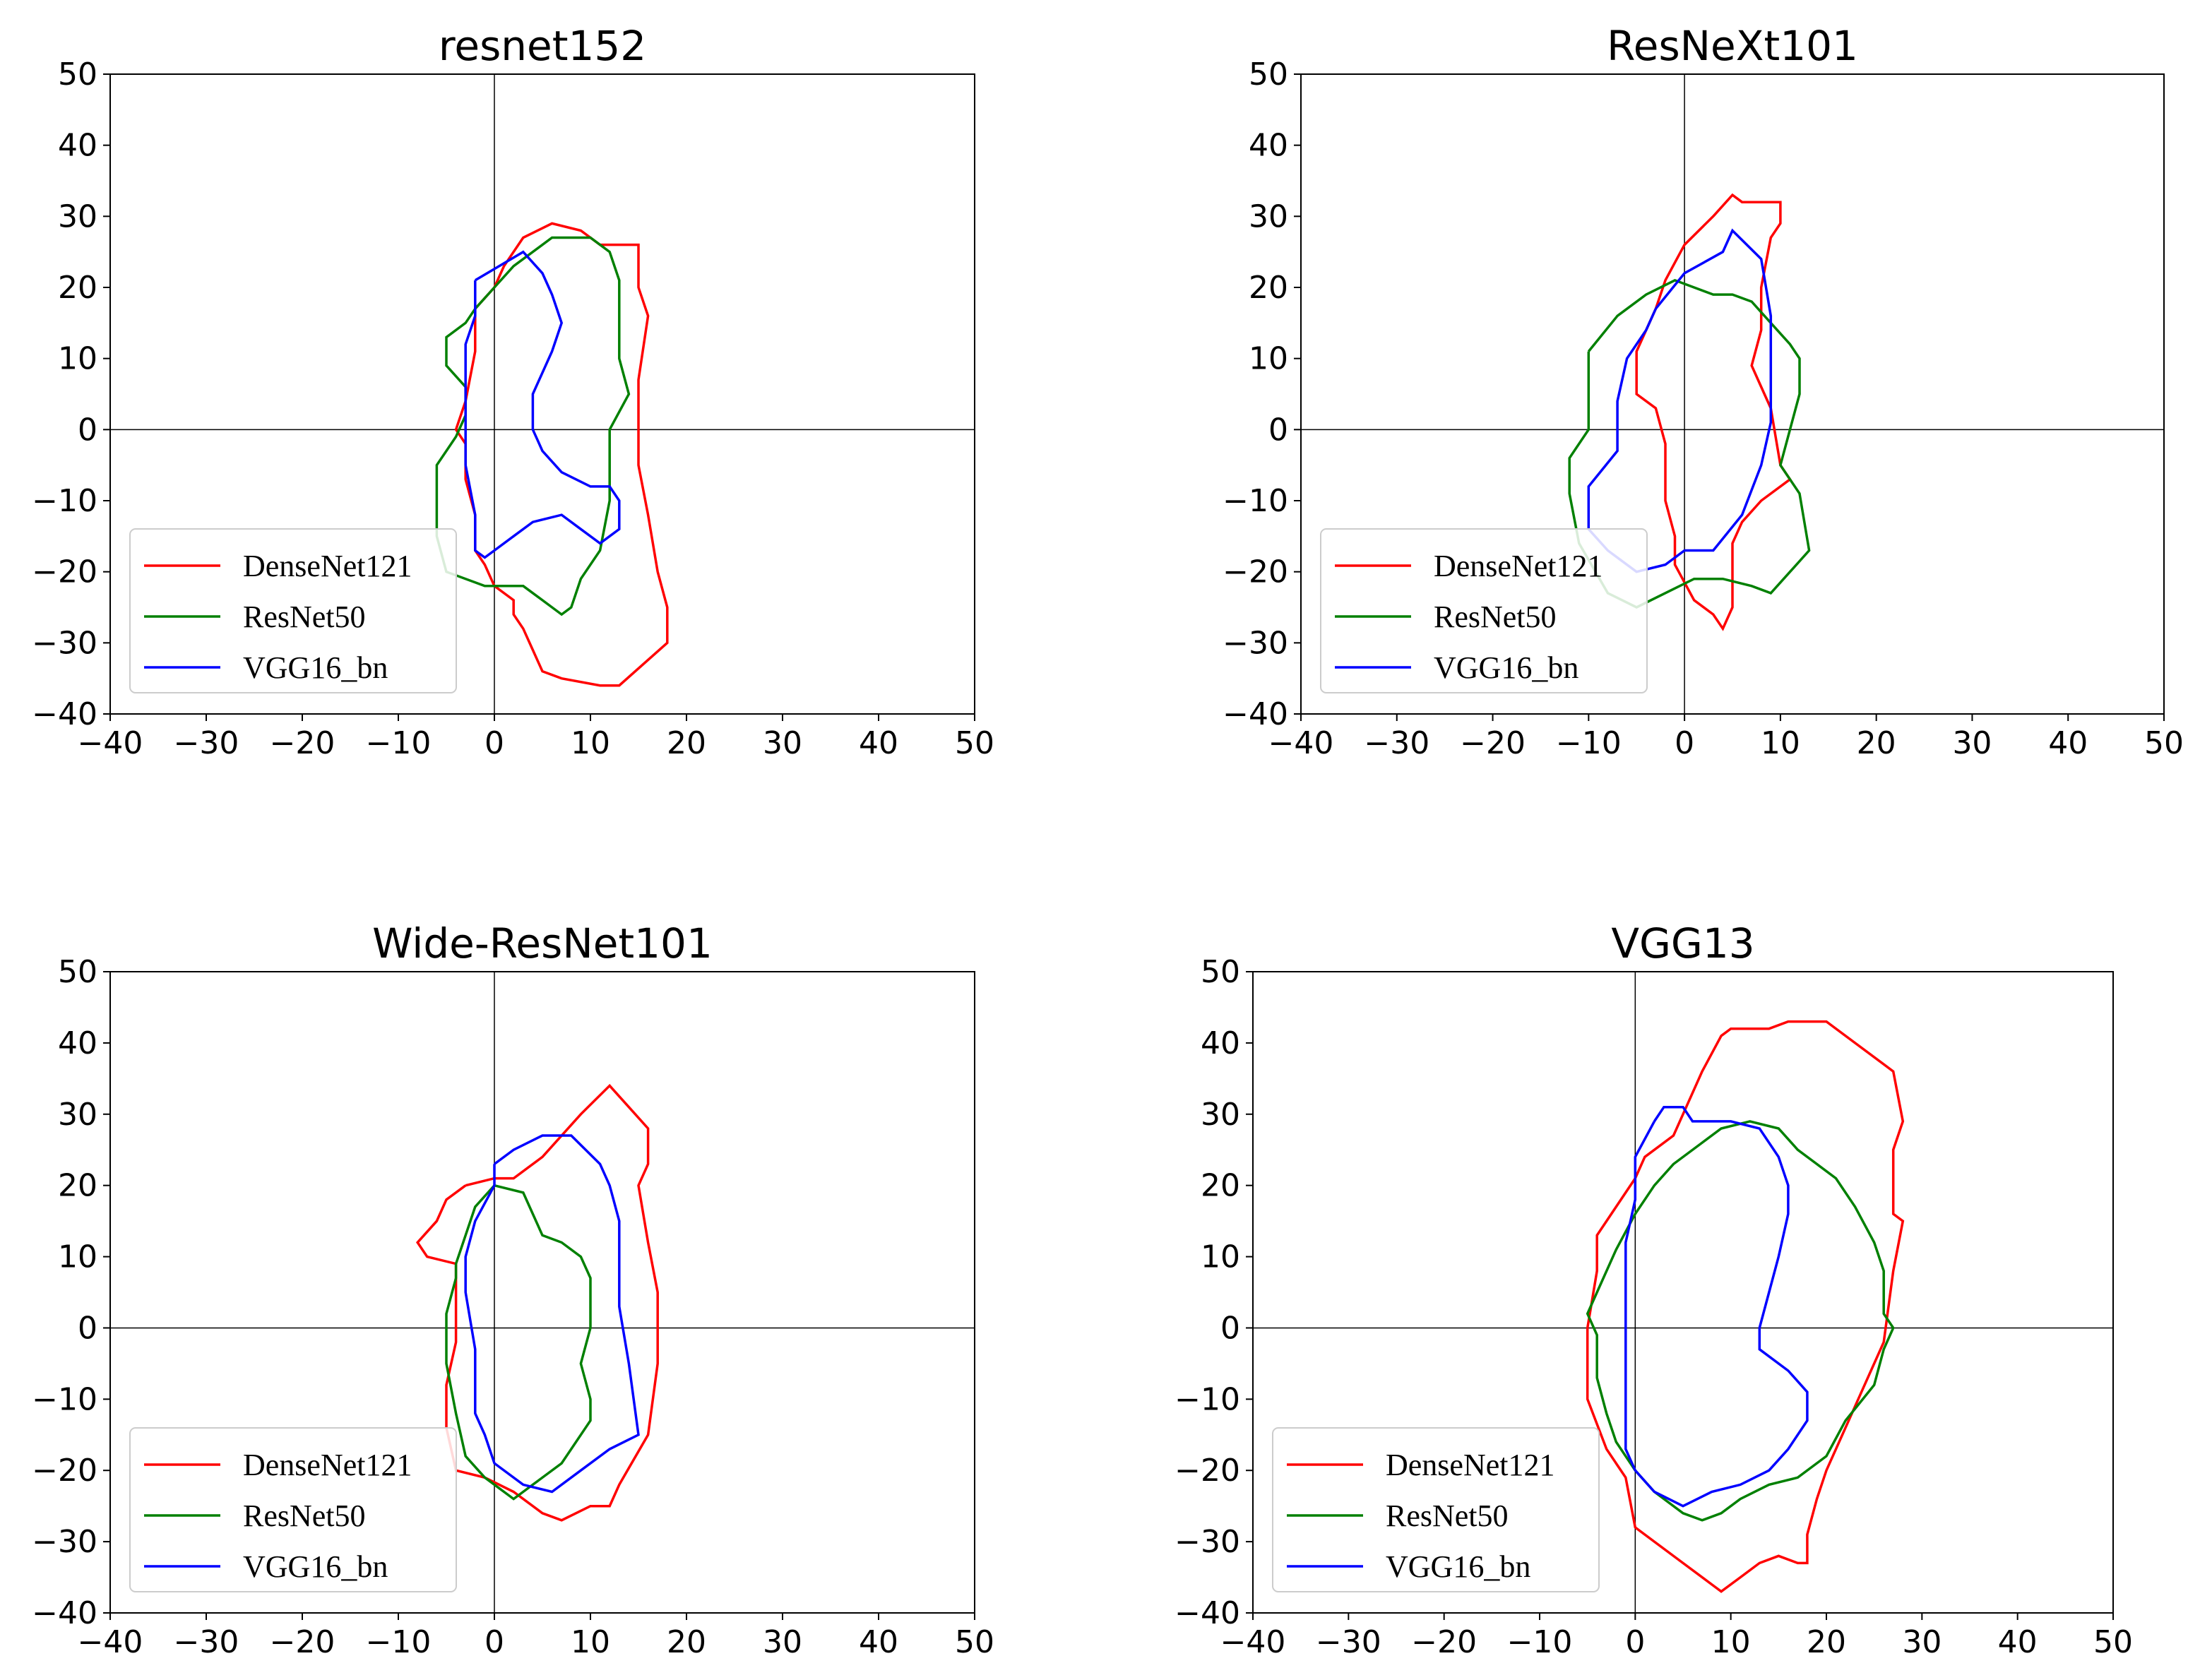 Image resolution: width=2200 pixels, height=1680 pixels. I want to click on chart-title: resnet152, so click(542, 46).